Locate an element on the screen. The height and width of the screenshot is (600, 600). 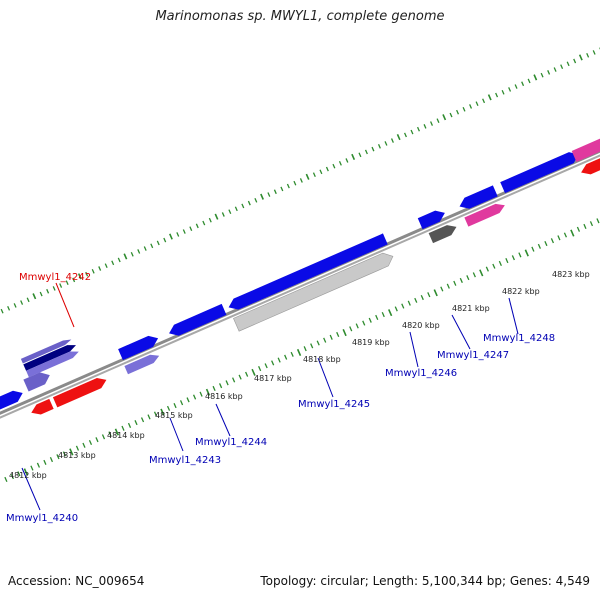
gene-label-4247: Mmwyl1_4247 is located at coordinates (473, 355).